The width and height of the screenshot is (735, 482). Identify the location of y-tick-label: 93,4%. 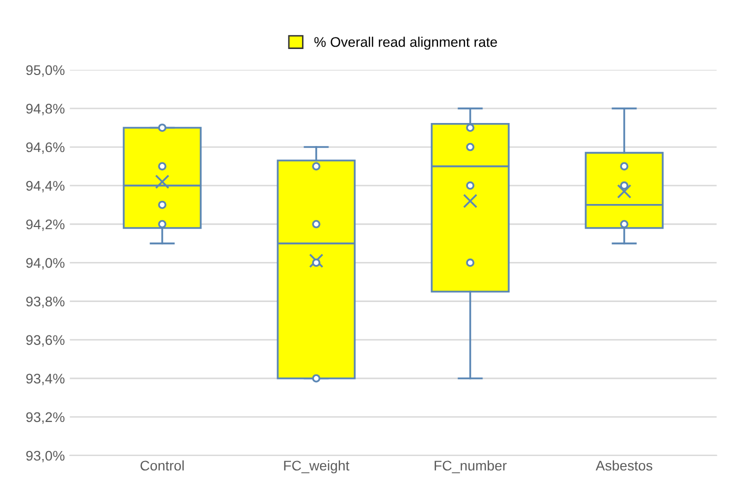
(45, 380).